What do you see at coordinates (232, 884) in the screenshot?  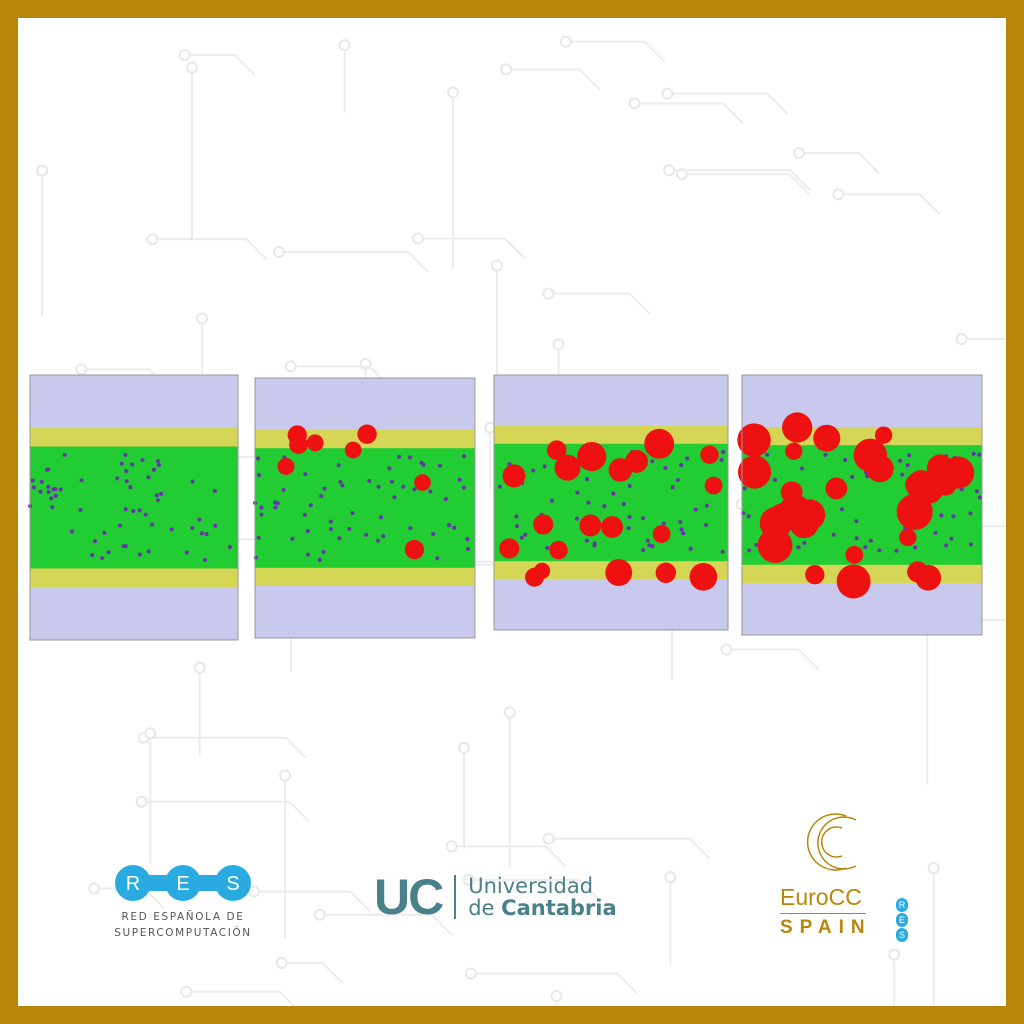 I see `res-letter: S` at bounding box center [232, 884].